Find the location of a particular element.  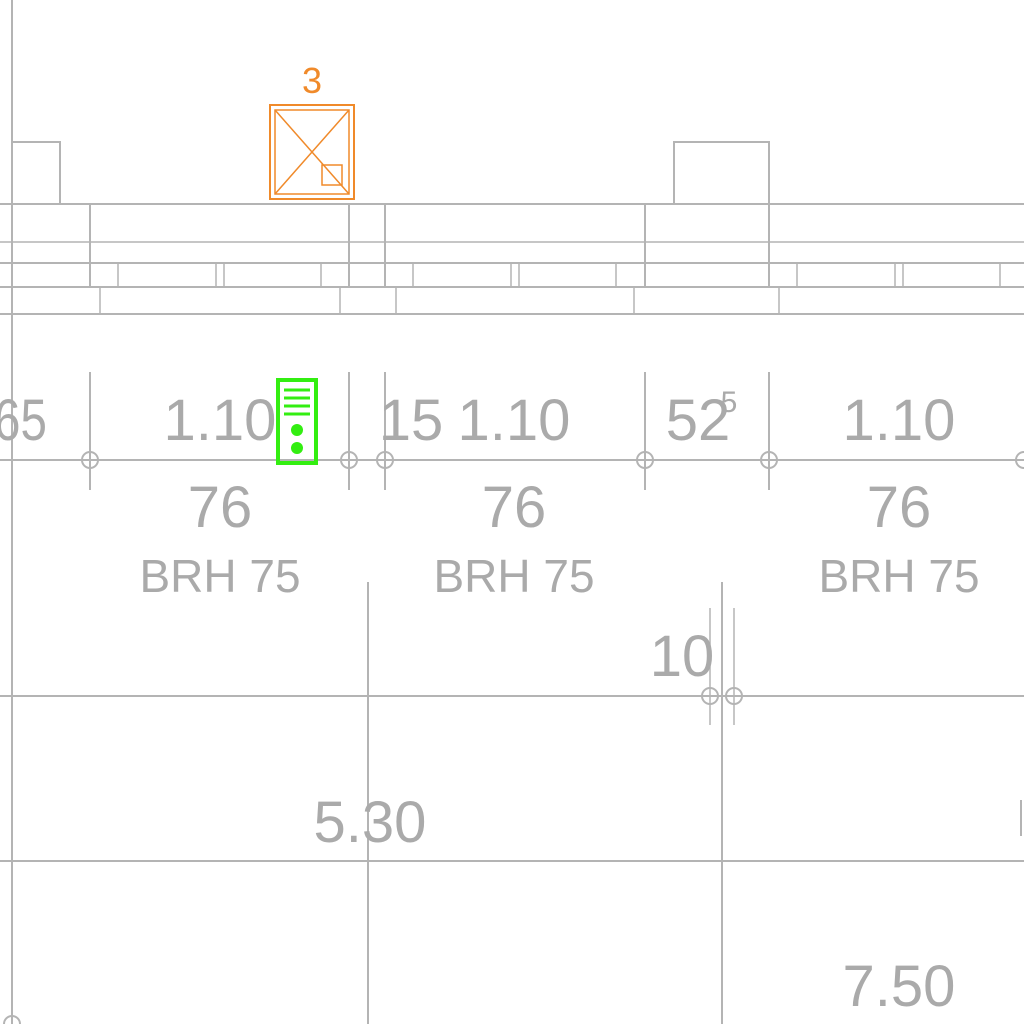

dimension-65: 65 is located at coordinates (23, 421).